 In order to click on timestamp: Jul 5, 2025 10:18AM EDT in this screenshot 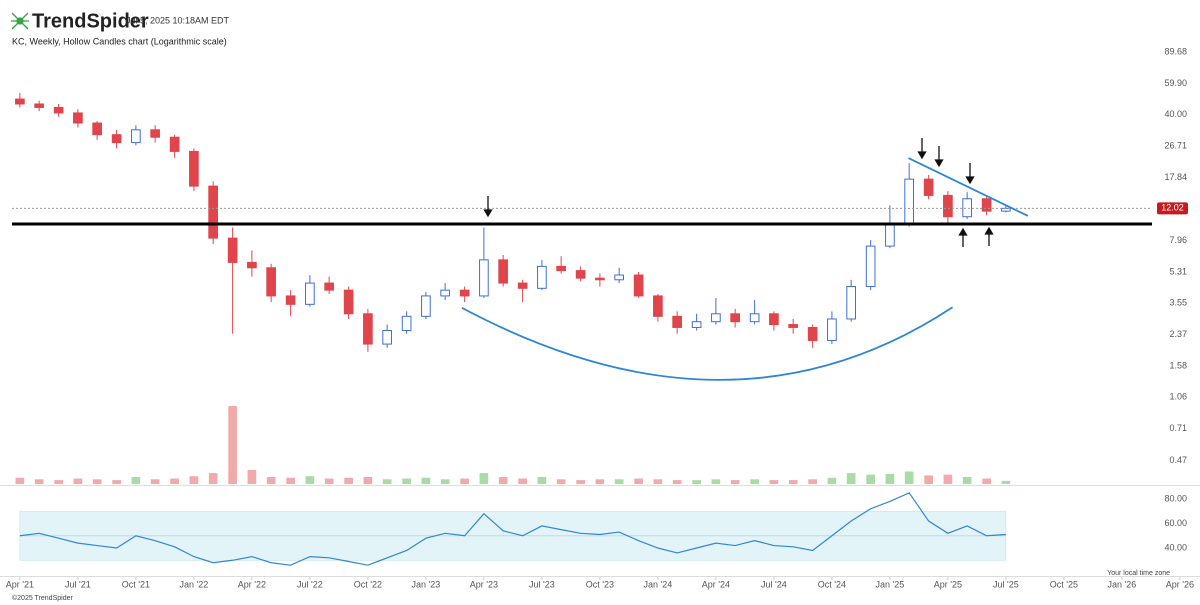, I will do `click(178, 20)`.